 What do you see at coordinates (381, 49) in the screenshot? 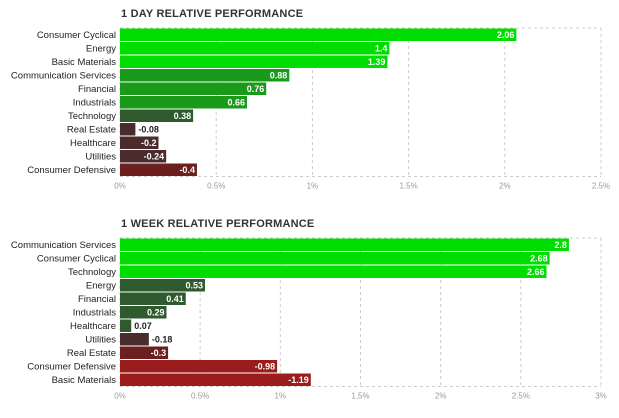
I see `value-label: 1.4` at bounding box center [381, 49].